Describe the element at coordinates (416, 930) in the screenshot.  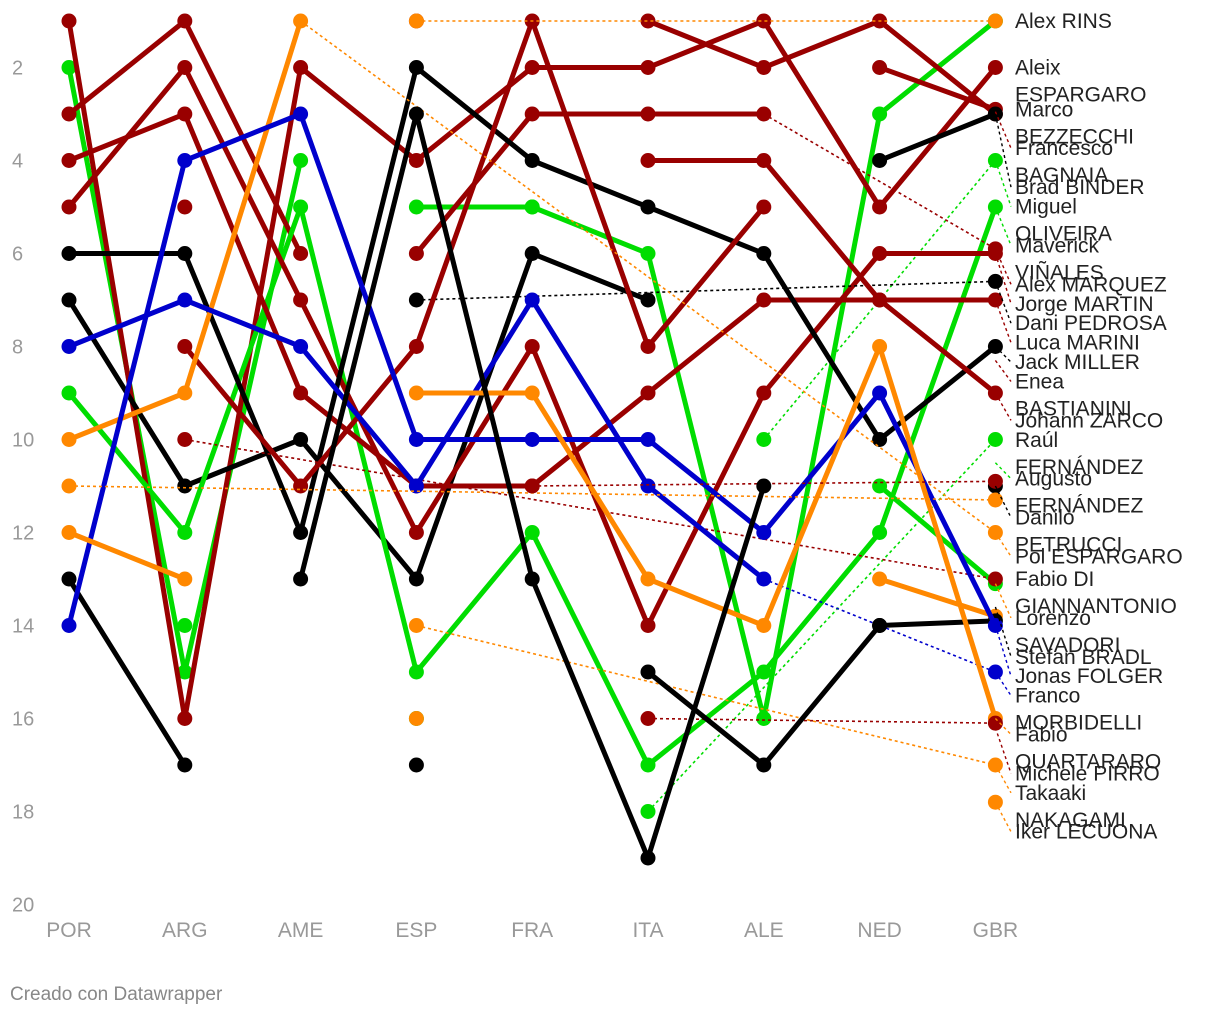
I see `x-tick-label: ESP` at that location.